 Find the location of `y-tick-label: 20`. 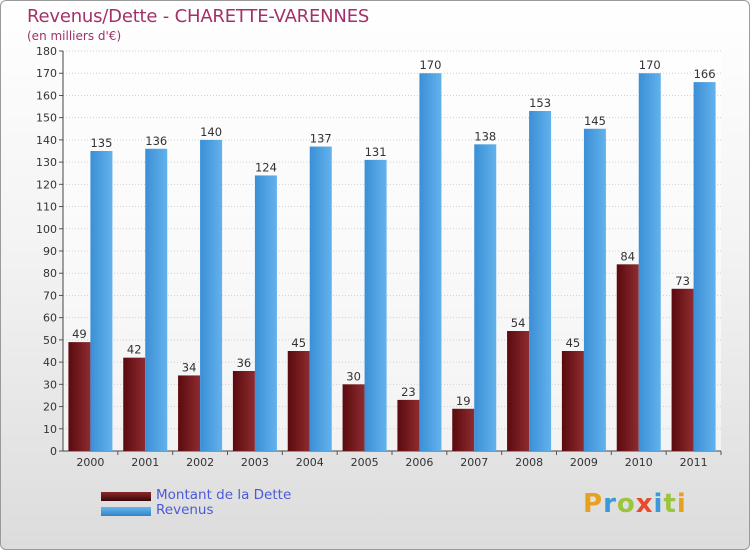

y-tick-label: 20 is located at coordinates (50, 407).